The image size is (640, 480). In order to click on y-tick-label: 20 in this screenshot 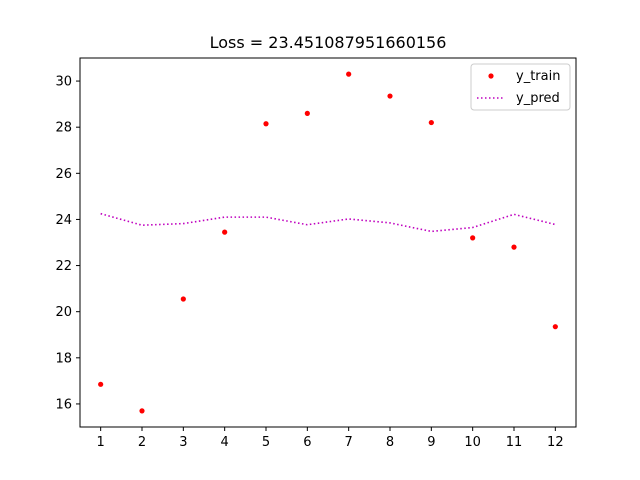, I will do `click(63, 312)`.